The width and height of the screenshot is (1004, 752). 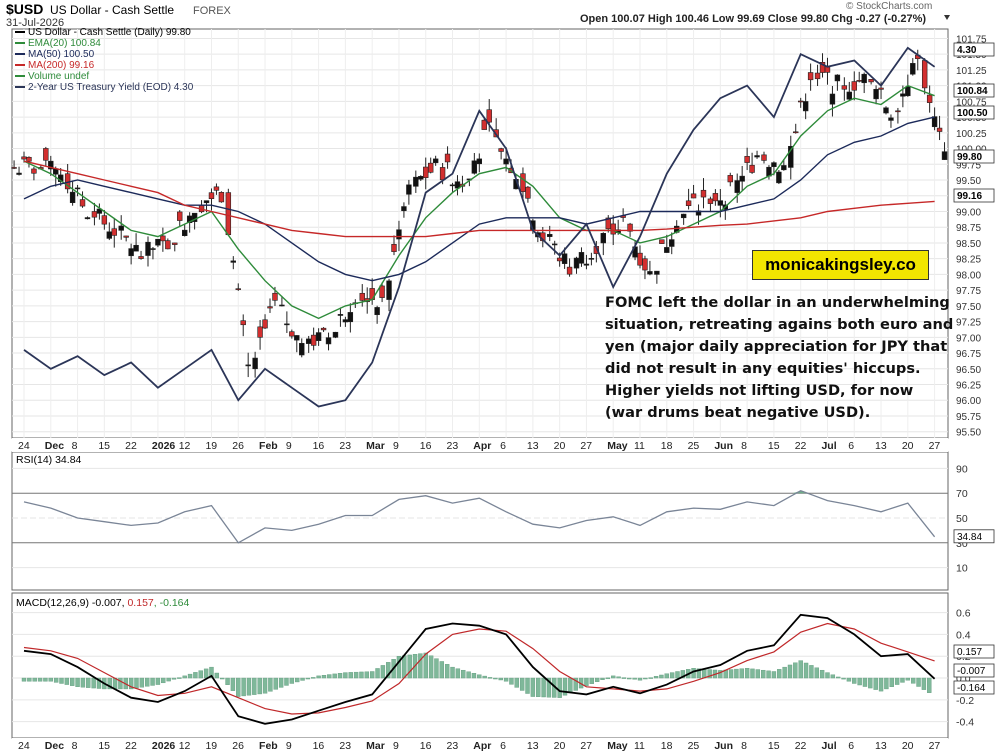 What do you see at coordinates (947, 17) in the screenshot?
I see `chevron-down-icon` at bounding box center [947, 17].